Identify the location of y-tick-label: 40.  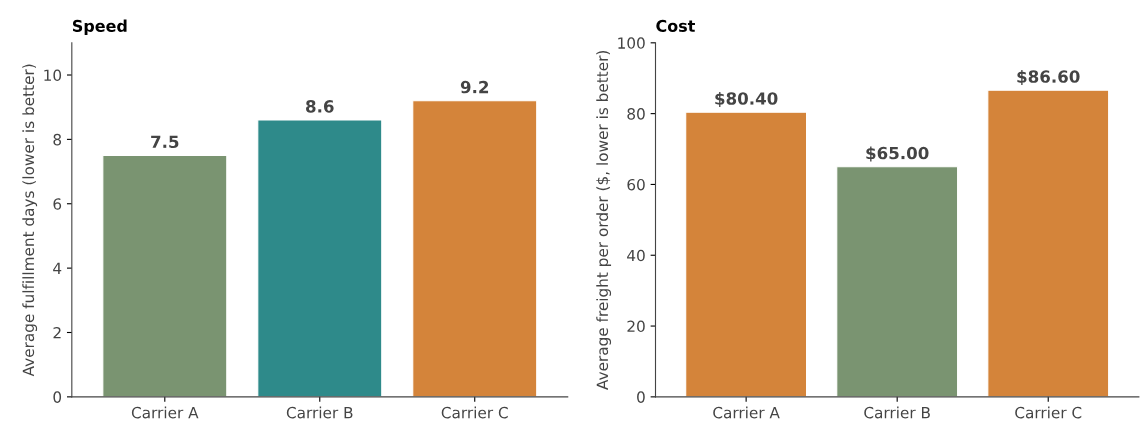
(636, 255).